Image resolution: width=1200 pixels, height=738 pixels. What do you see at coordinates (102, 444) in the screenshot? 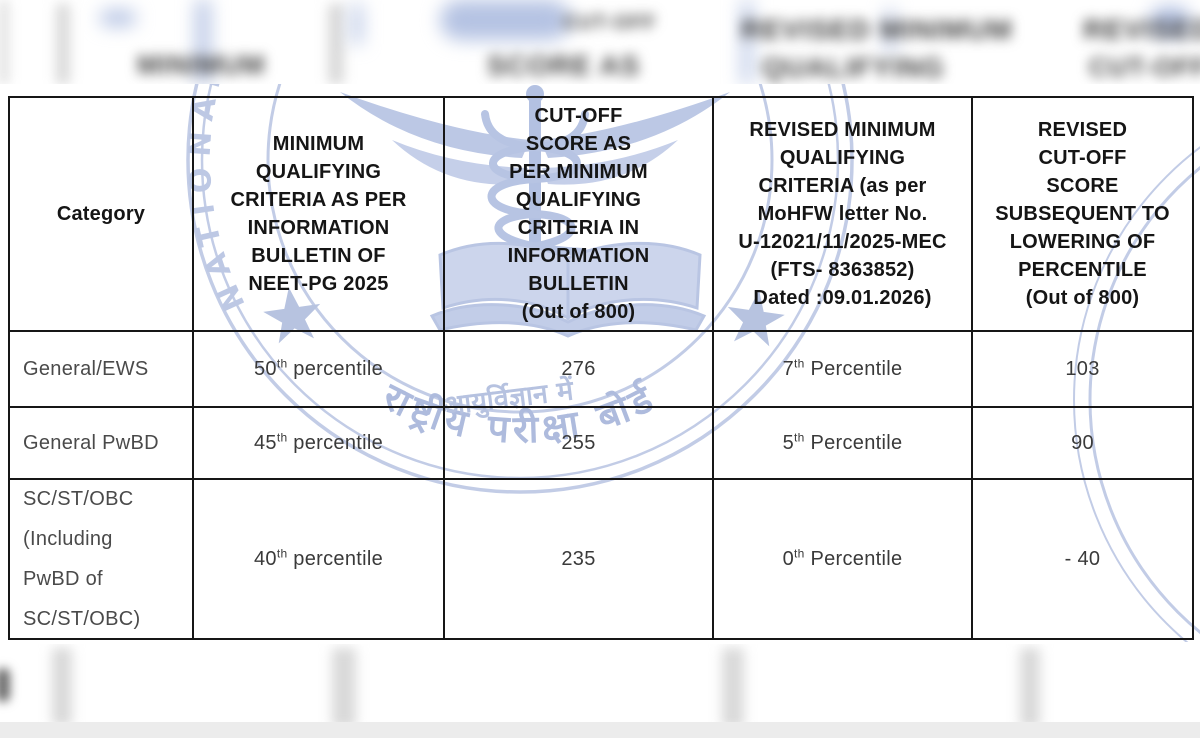
I see `cell-category-general-pwbd: General PwBD` at bounding box center [102, 444].